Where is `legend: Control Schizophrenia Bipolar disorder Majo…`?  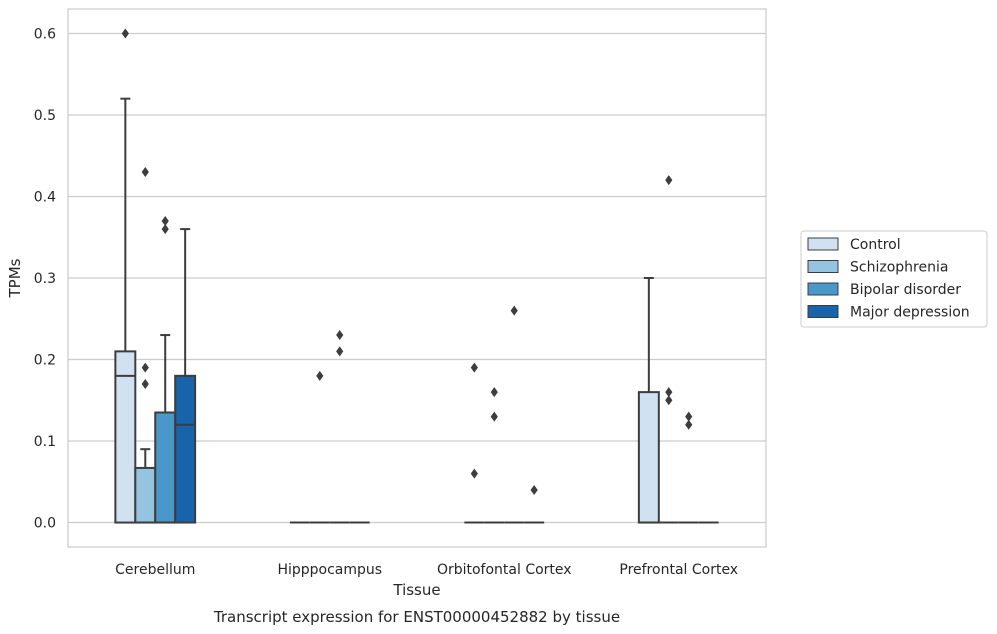
legend: Control Schizophrenia Bipolar disorder Majo… is located at coordinates (894, 279).